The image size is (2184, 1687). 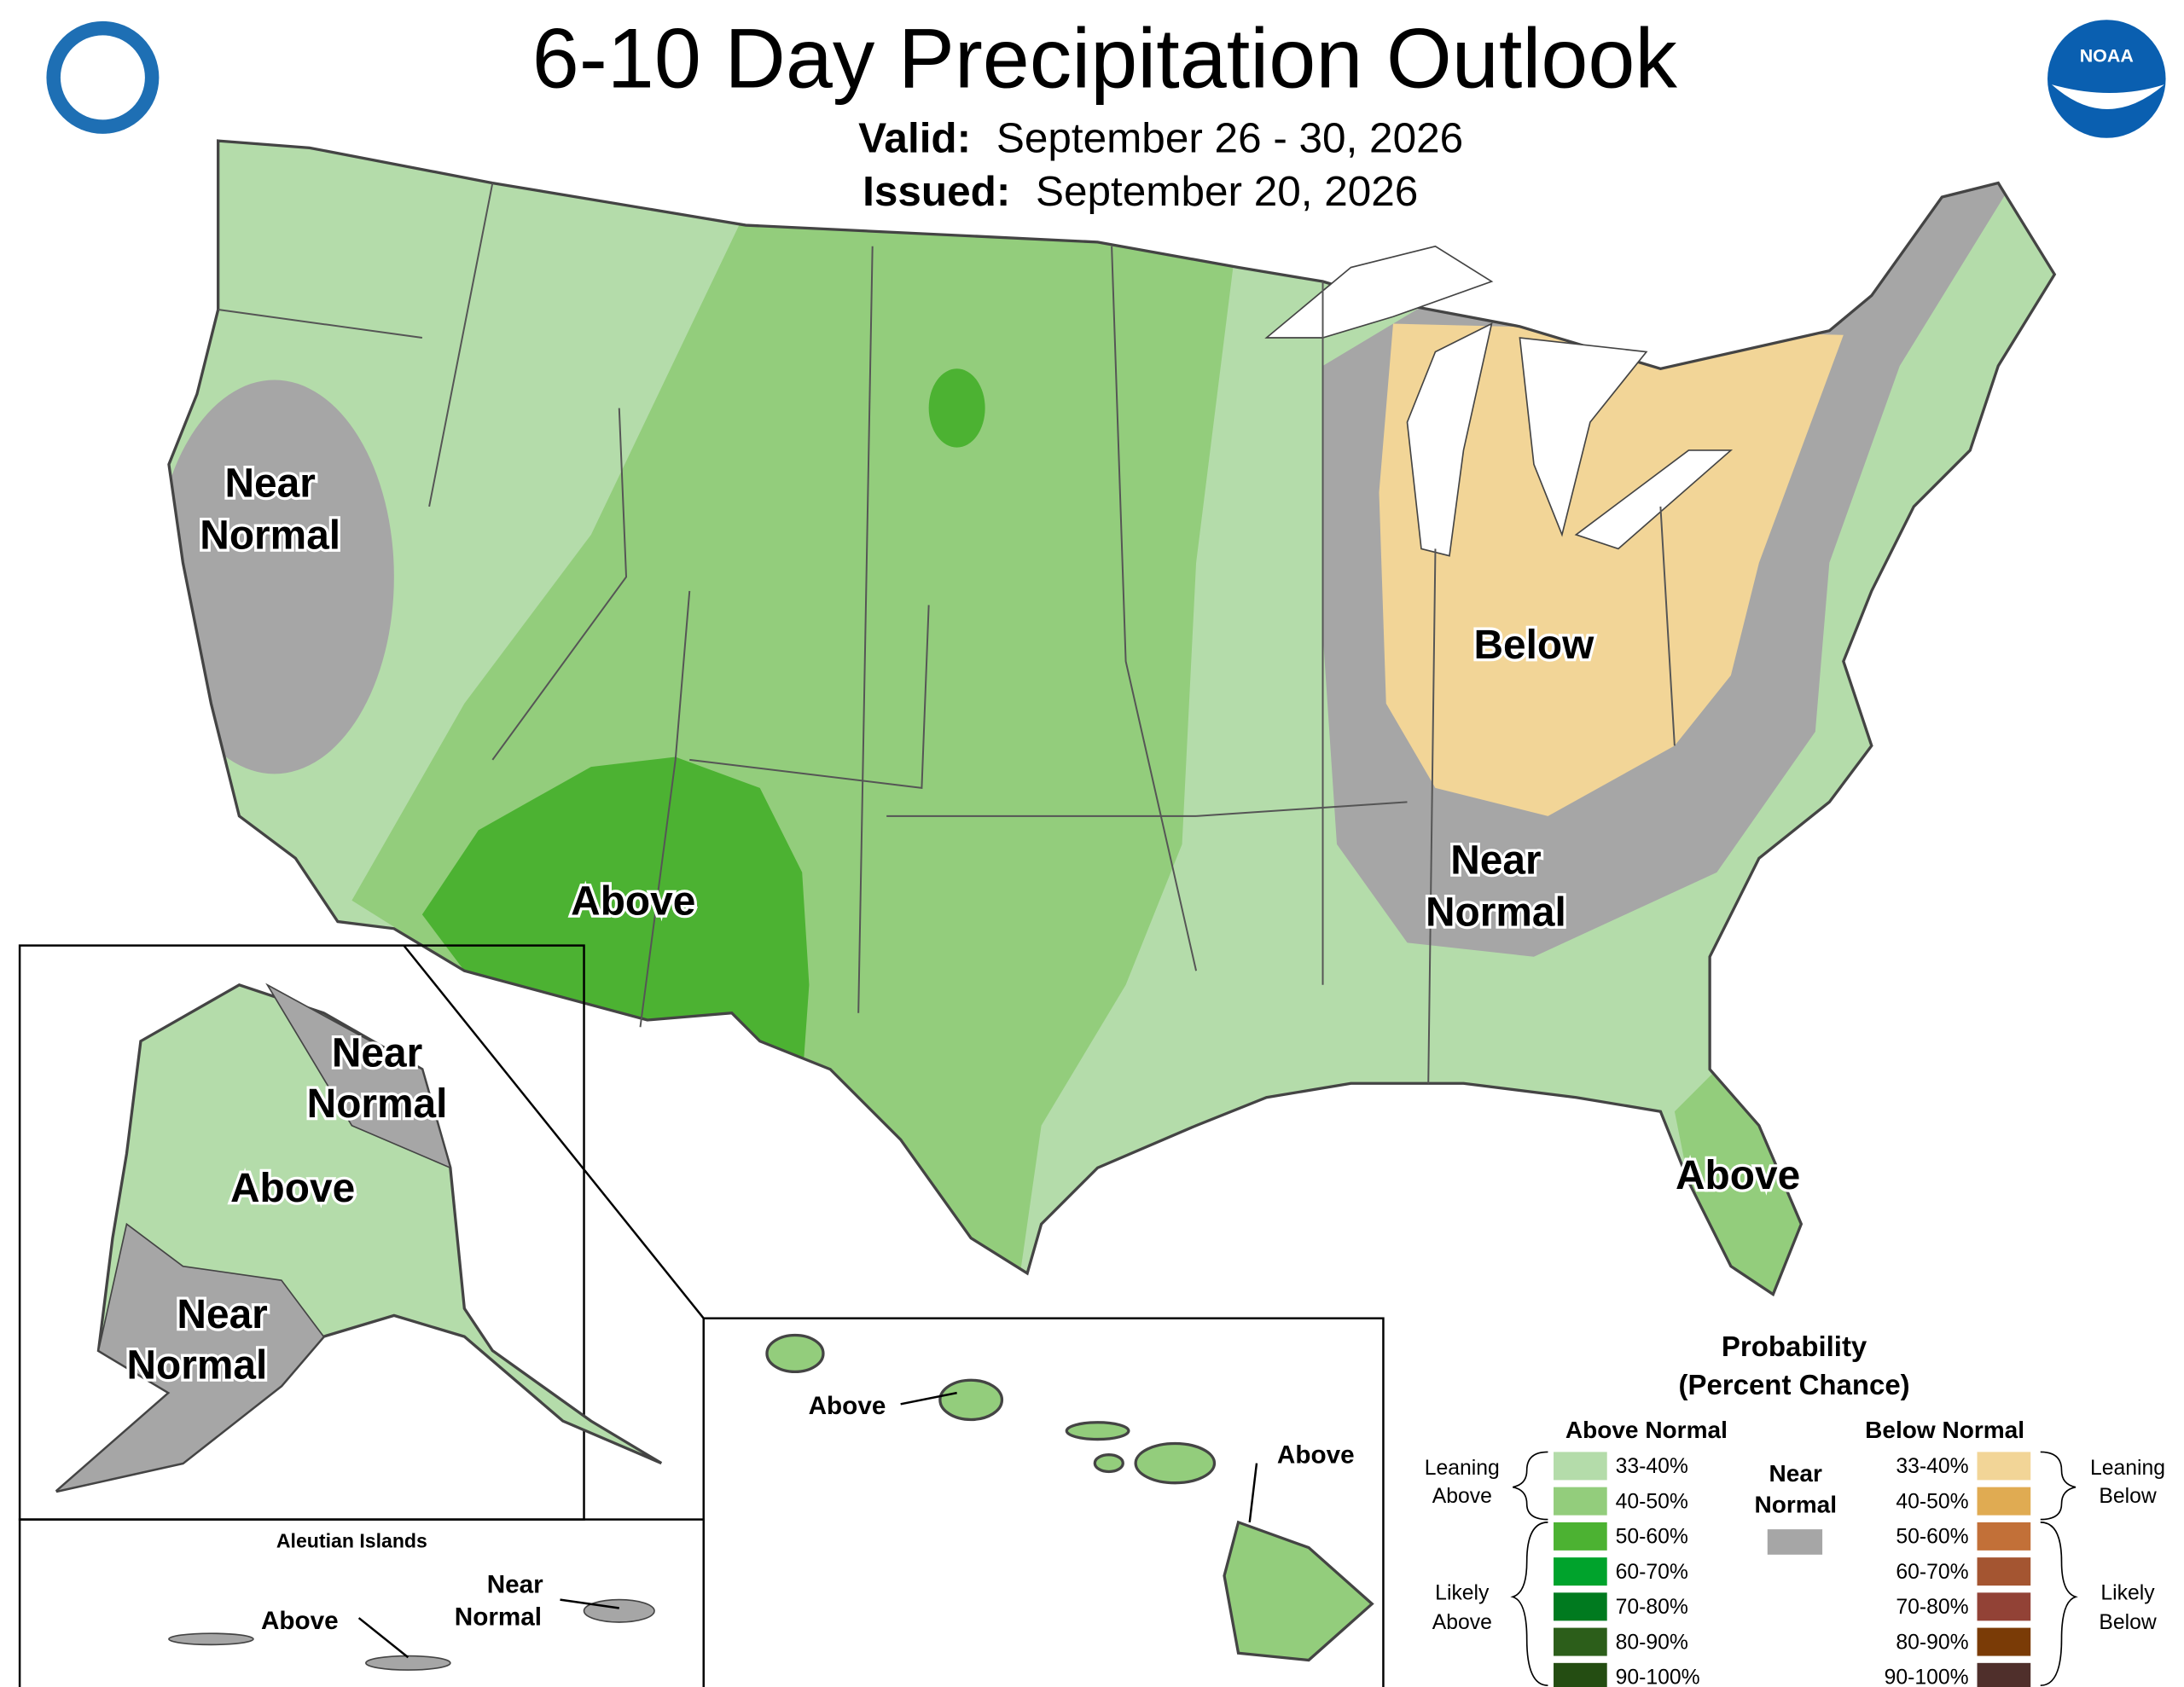 I want to click on near-label: Near Normal, so click(x=1796, y=1488).